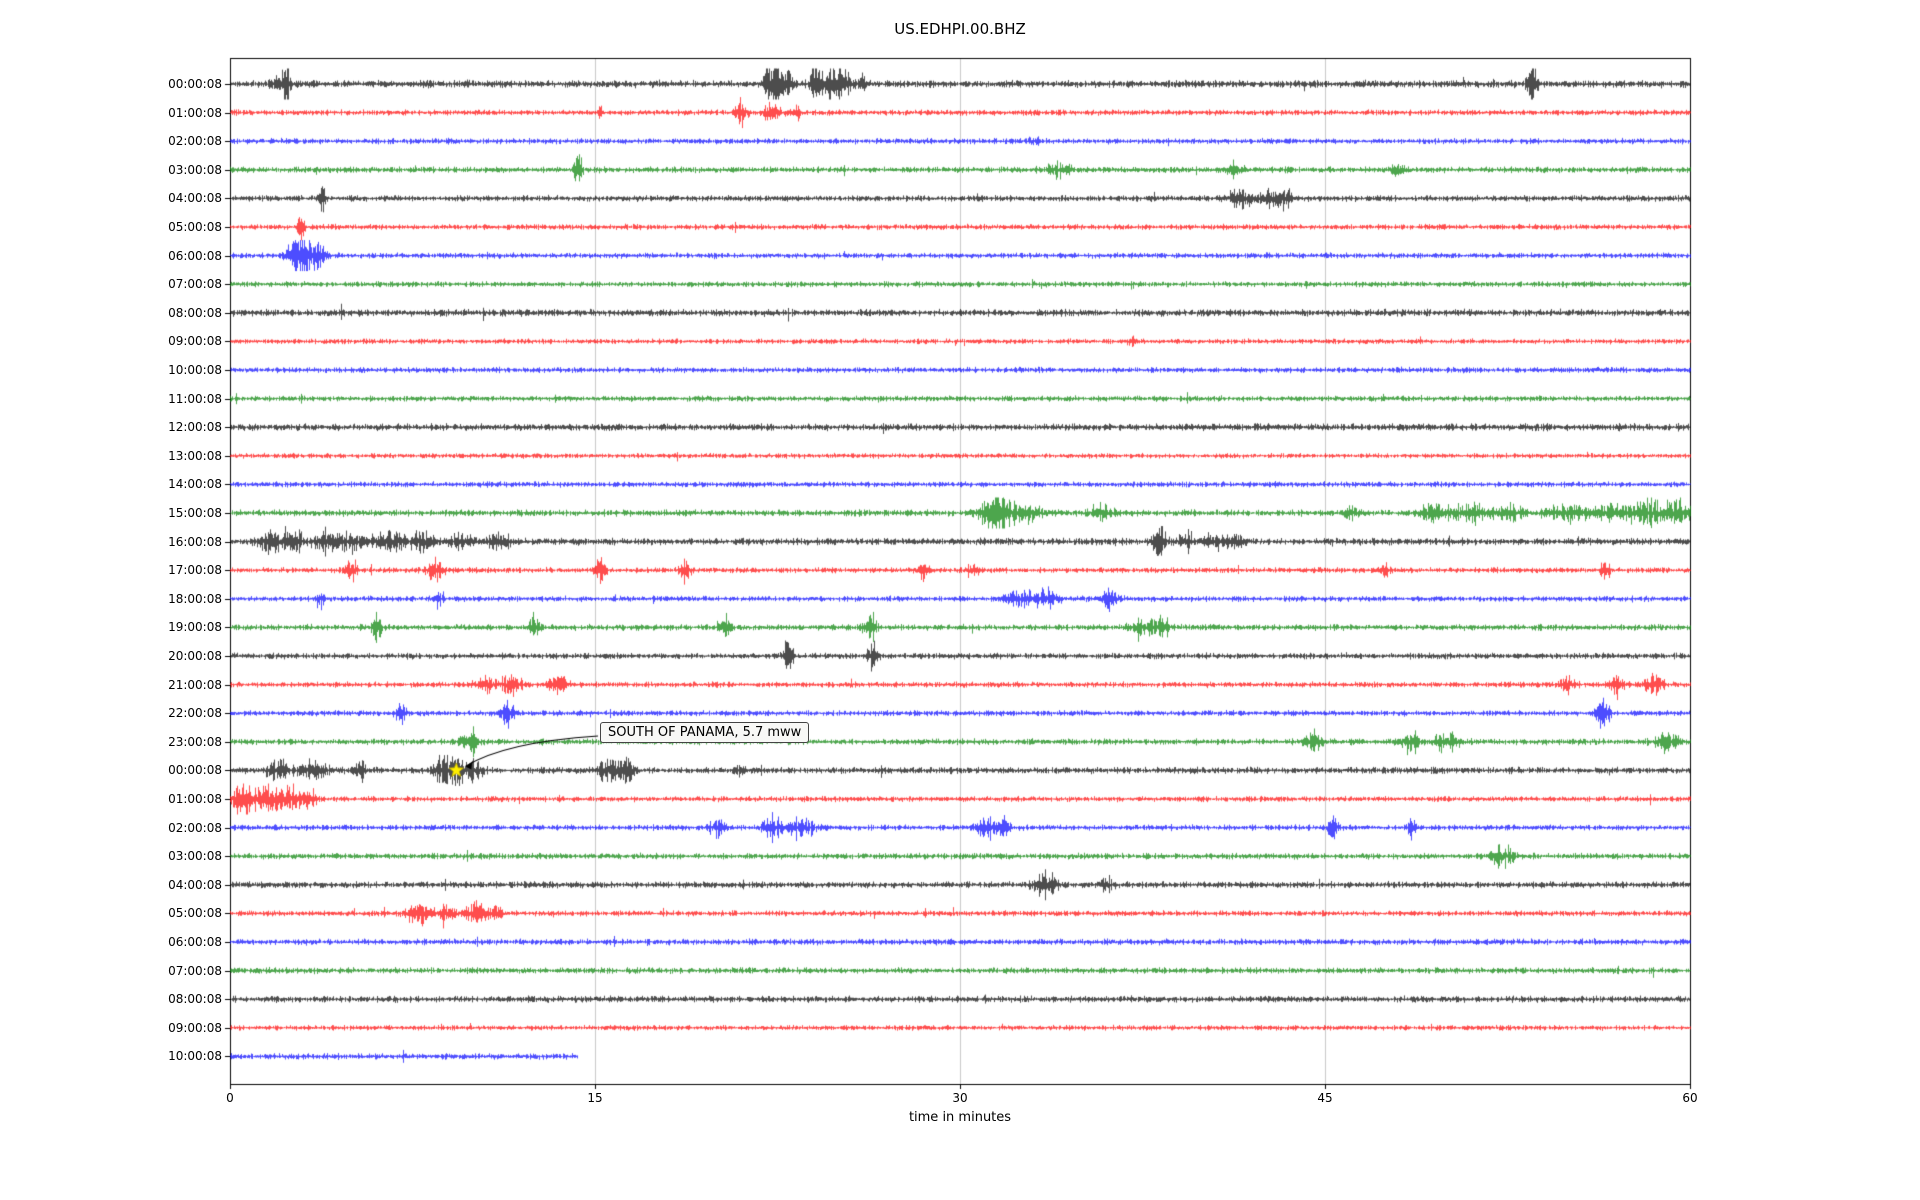 Image resolution: width=1920 pixels, height=1200 pixels. I want to click on x-axis-title: time in minutes, so click(960, 1117).